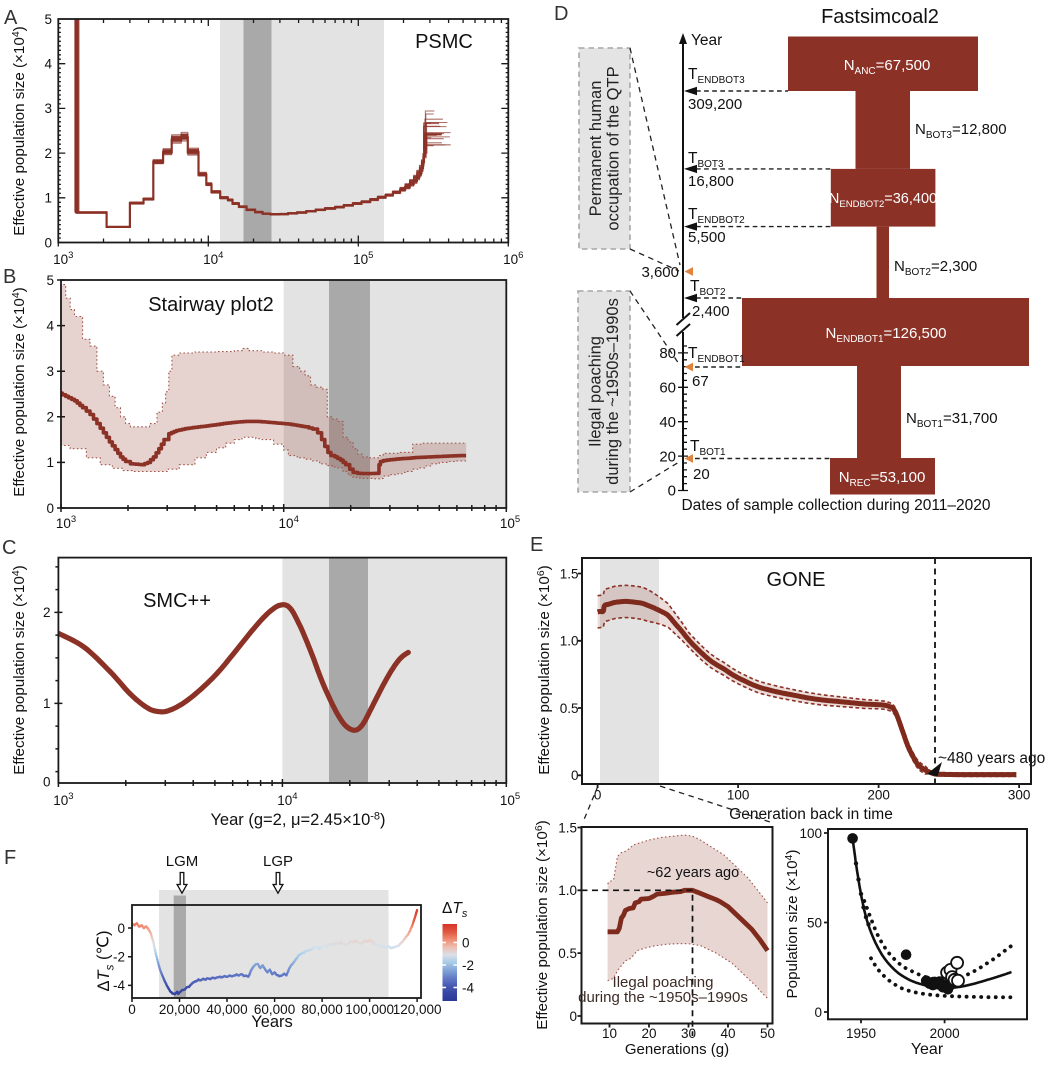 The image size is (1047, 1071). I want to click on svg-text: 309,200, so click(715, 104).